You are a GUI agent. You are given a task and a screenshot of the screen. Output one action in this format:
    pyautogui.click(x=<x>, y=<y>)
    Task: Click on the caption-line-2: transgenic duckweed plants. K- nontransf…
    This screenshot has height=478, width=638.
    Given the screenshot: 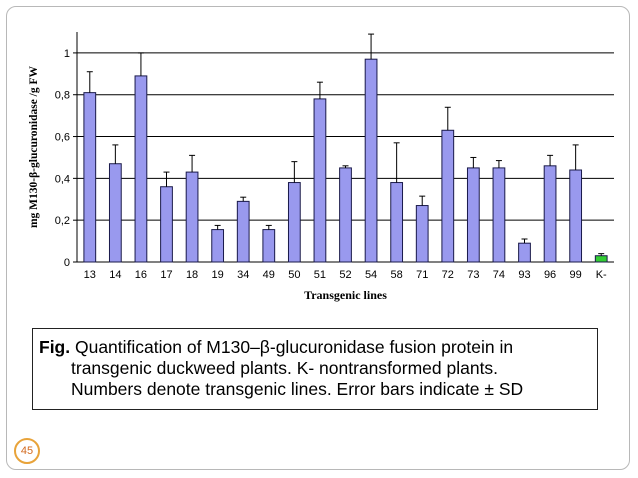 What is the action you would take?
    pyautogui.click(x=285, y=368)
    